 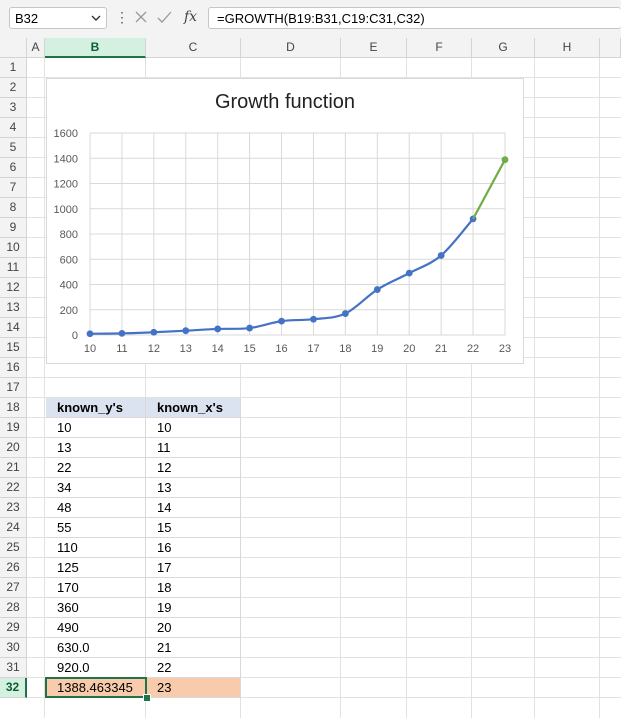 I want to click on known-y-cell: 22, so click(x=96, y=468).